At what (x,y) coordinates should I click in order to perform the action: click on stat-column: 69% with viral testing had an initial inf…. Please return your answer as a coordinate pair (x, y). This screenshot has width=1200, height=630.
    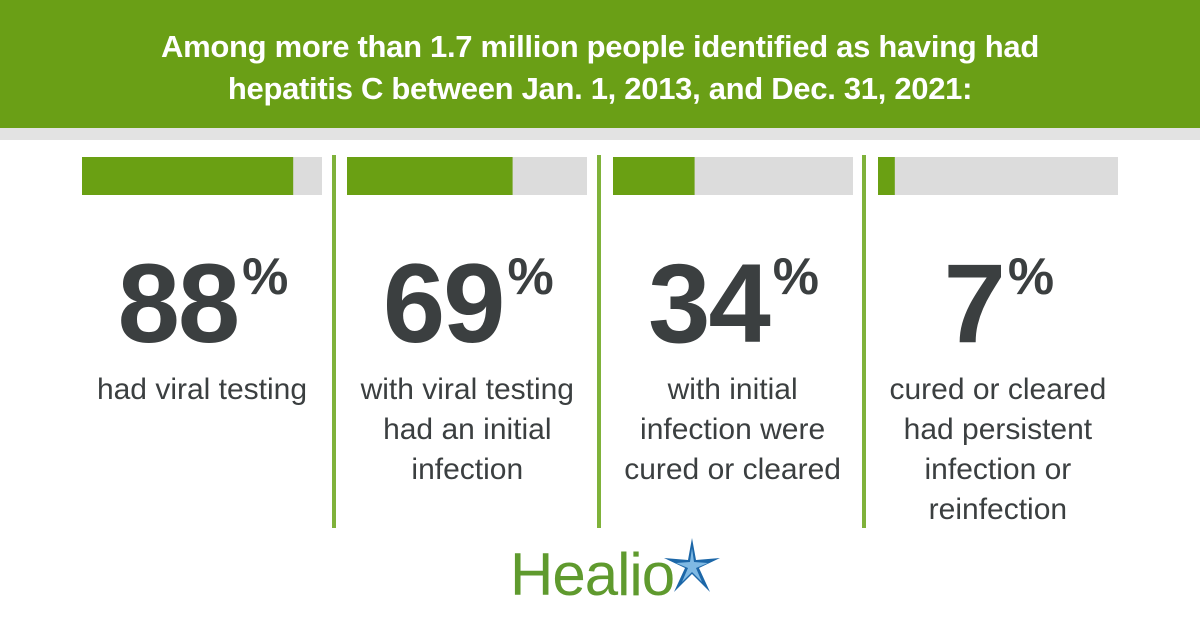
    Looking at the image, I should click on (467, 323).